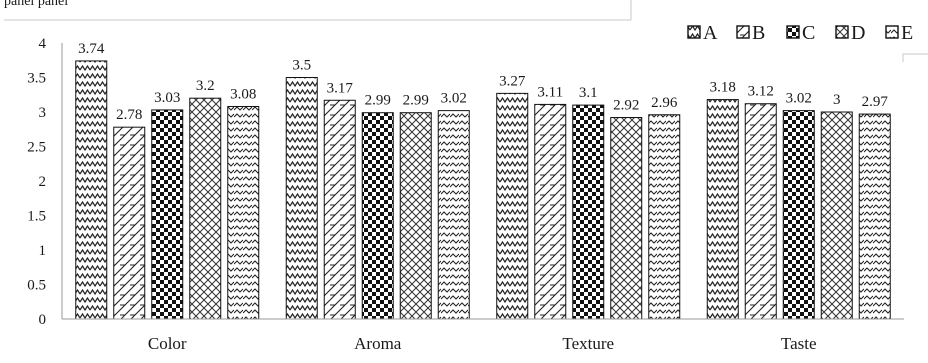 This screenshot has width=928, height=363. Describe the element at coordinates (664, 217) in the screenshot. I see `bar-e-texture` at that location.